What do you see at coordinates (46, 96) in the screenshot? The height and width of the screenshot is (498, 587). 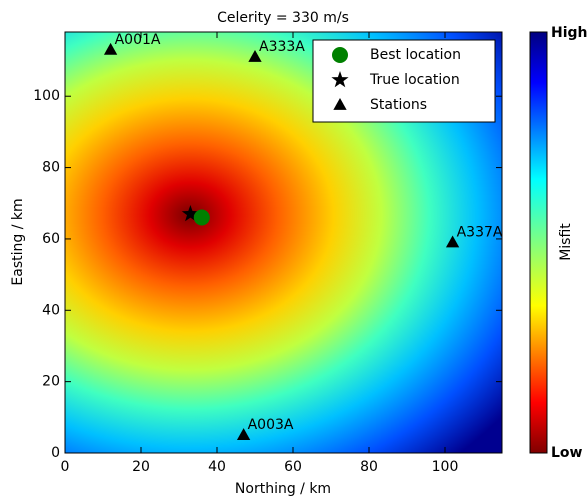 I see `y-tick-label: 100` at bounding box center [46, 96].